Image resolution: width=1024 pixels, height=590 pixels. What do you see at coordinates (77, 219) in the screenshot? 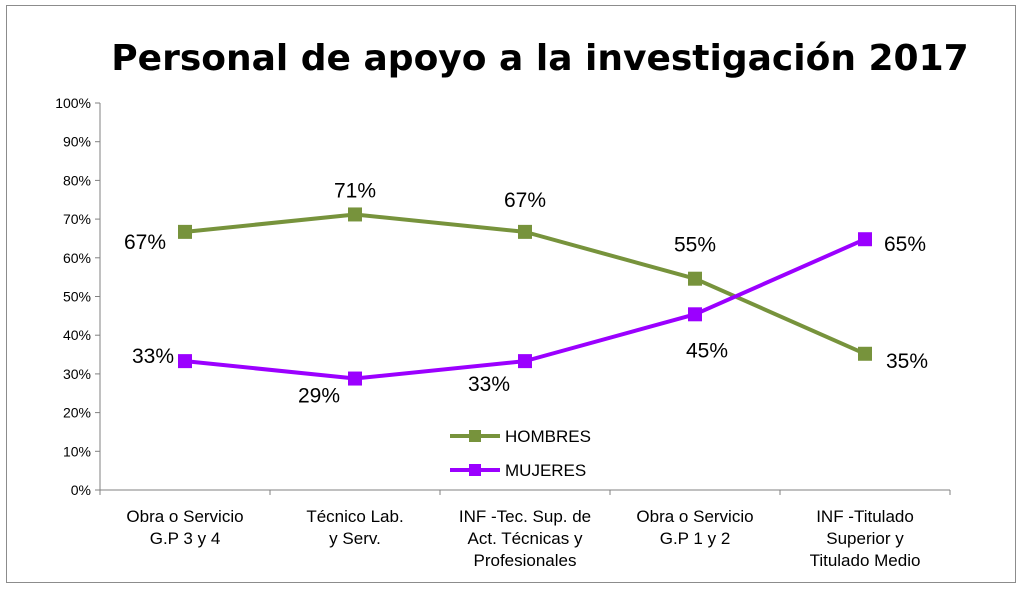
I see `y-tick-label: 70%` at bounding box center [77, 219].